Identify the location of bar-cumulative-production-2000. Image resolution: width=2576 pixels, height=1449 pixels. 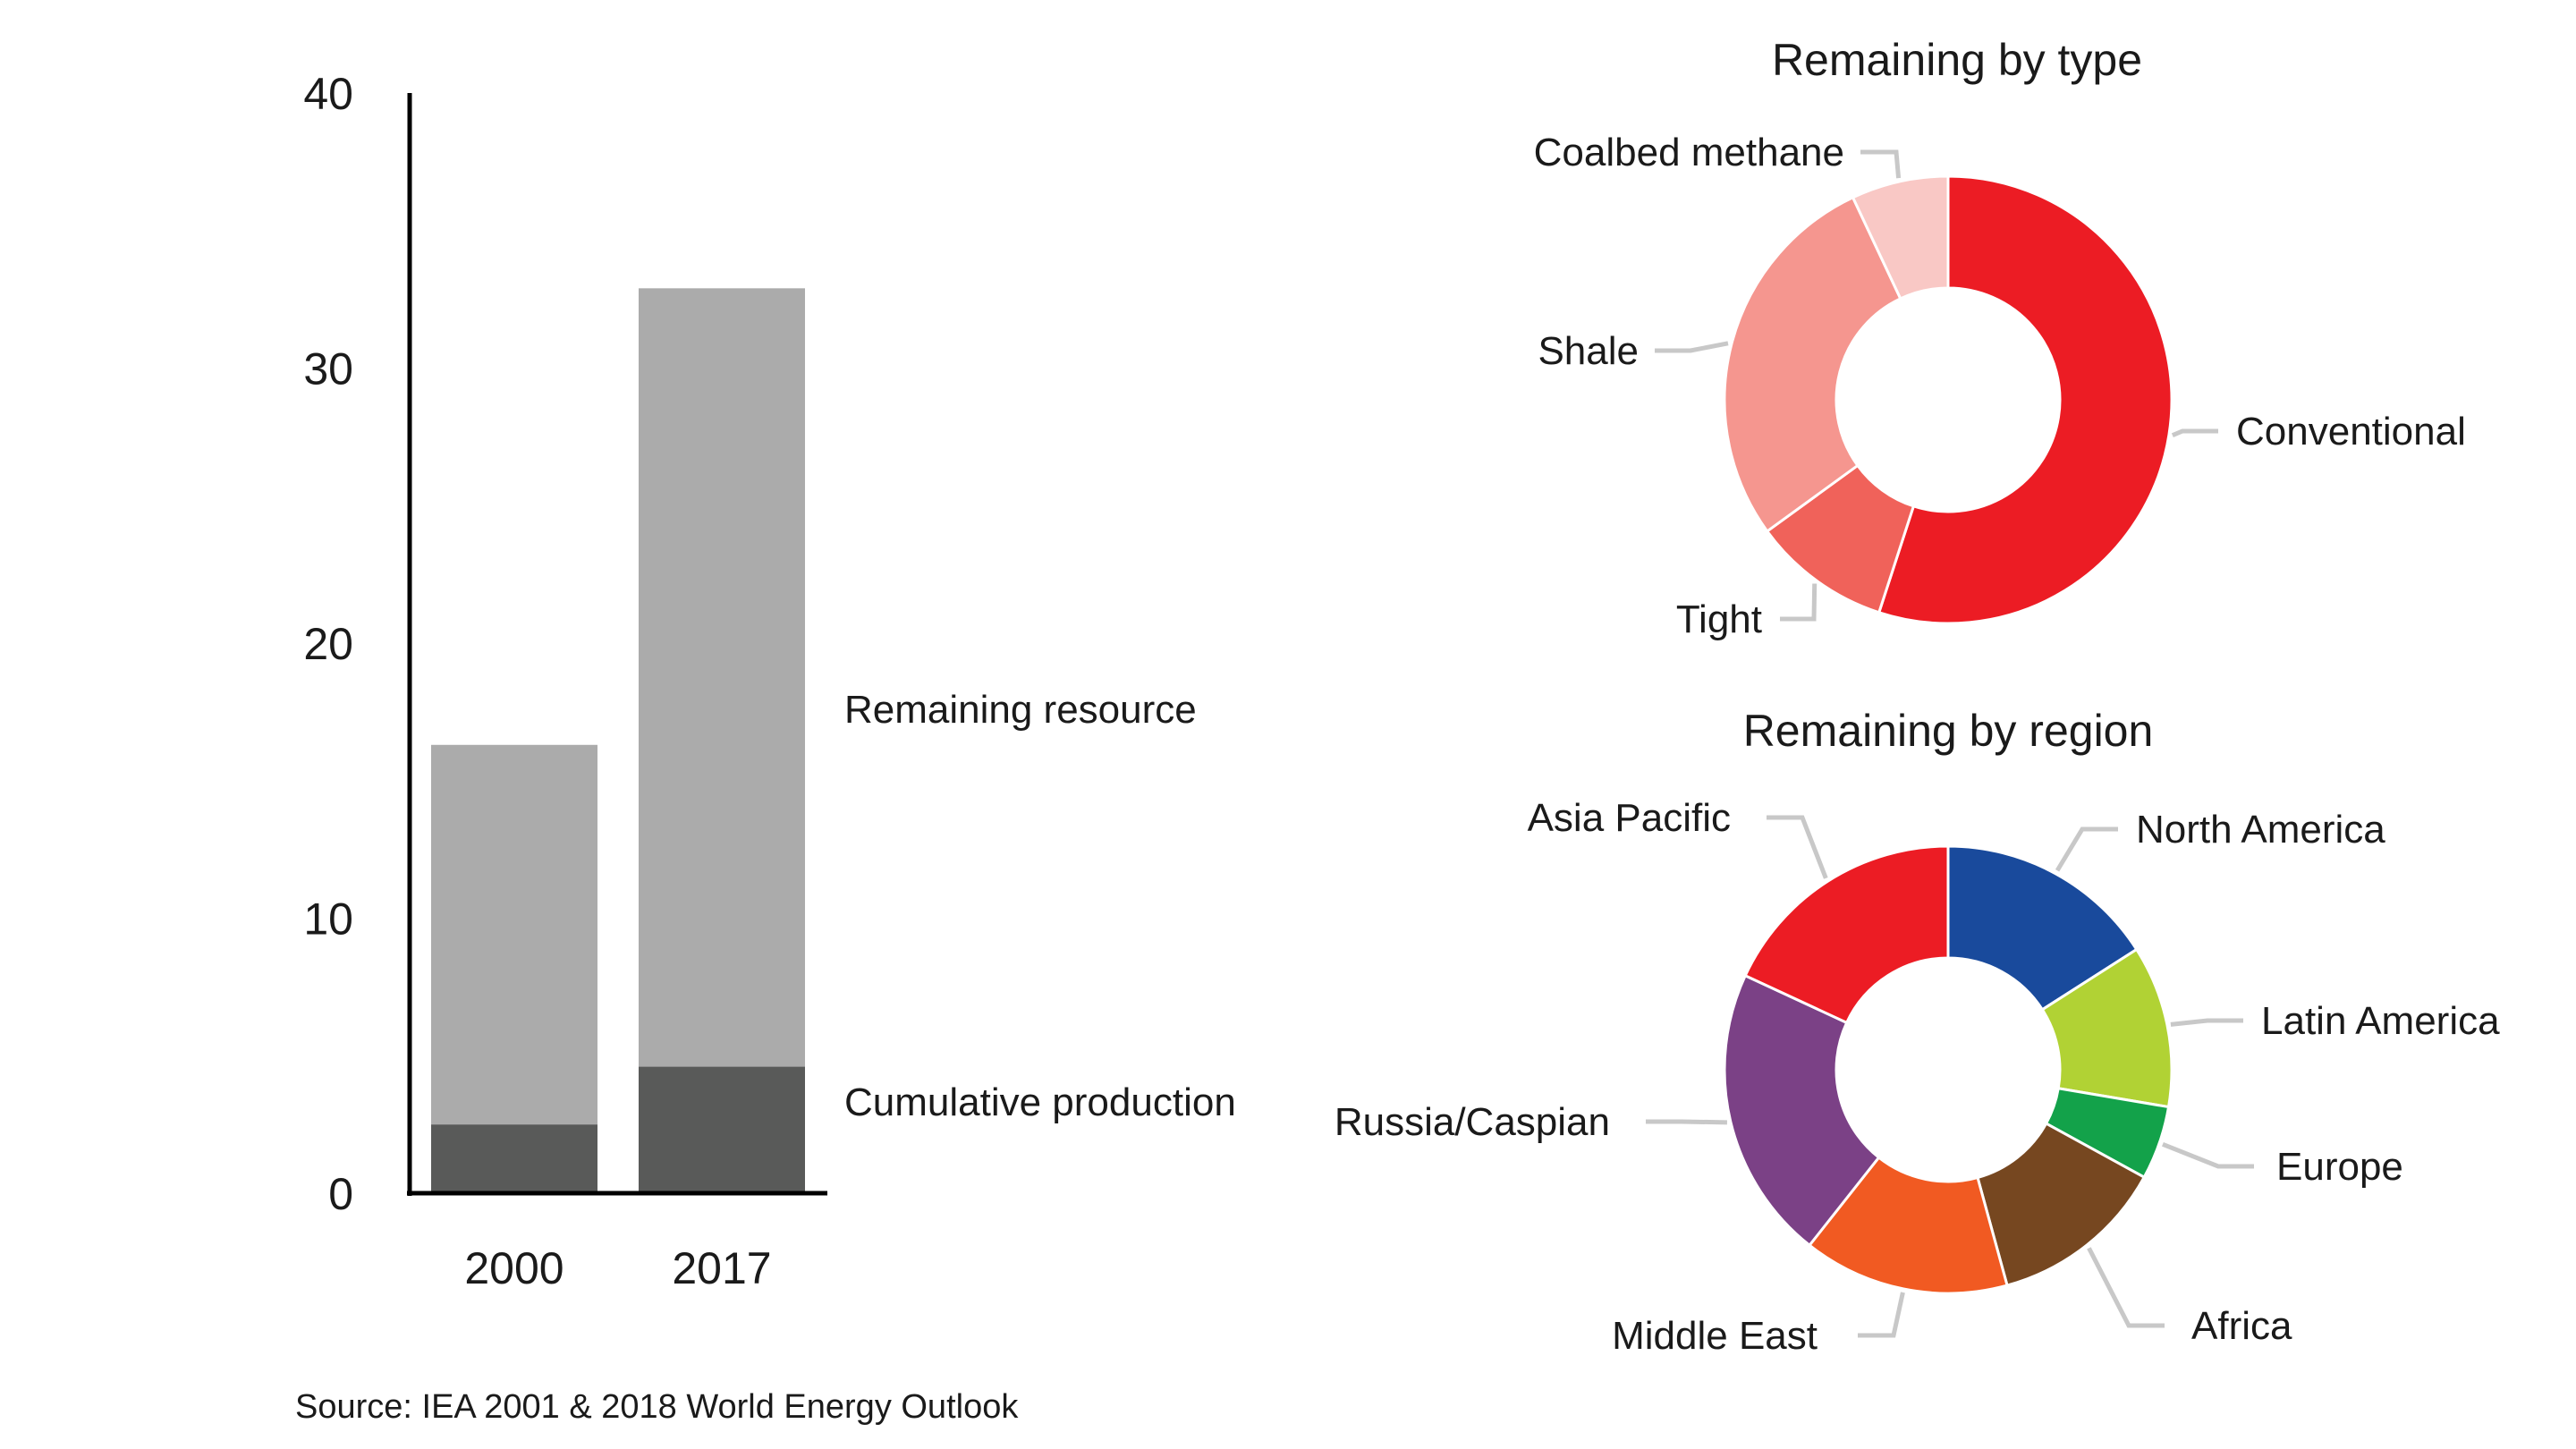
(514, 1158).